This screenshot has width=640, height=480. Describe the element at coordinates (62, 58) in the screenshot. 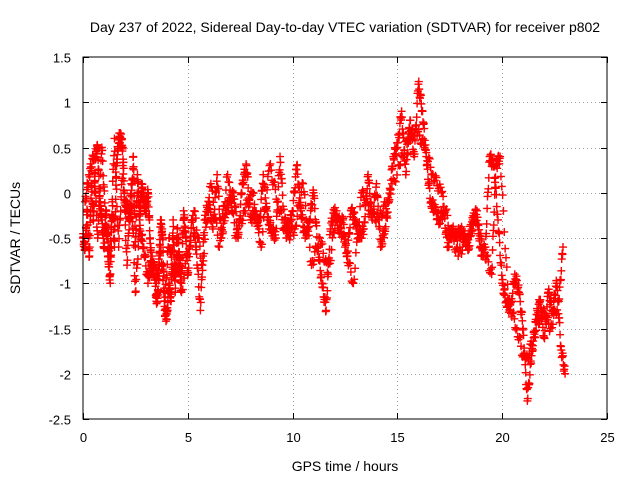

I see `y-tick-label: 1.5` at that location.